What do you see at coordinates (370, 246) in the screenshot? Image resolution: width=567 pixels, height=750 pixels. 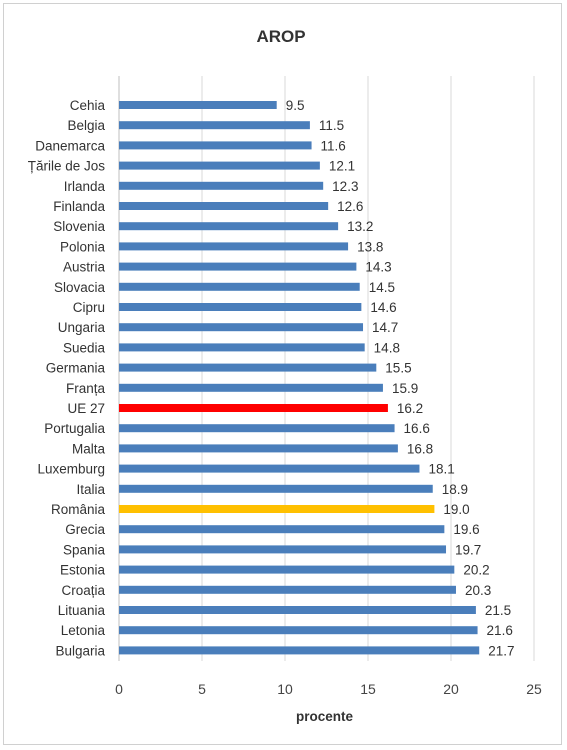 I see `value-label: 13.8` at bounding box center [370, 246].